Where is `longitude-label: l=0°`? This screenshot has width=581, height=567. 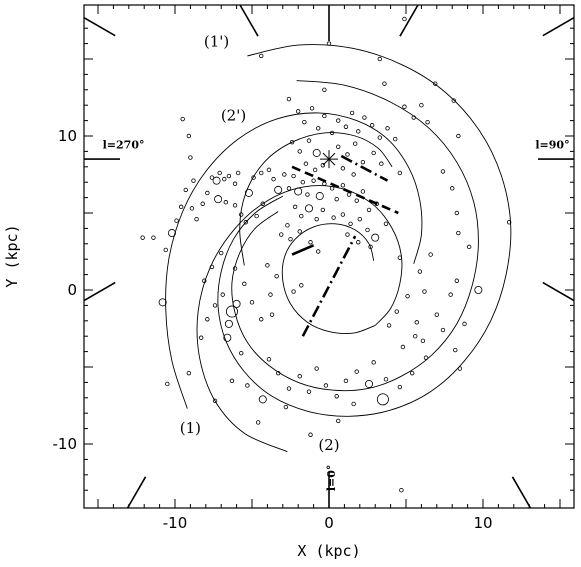
longitude-label: l=0° is located at coordinates (331, 478).